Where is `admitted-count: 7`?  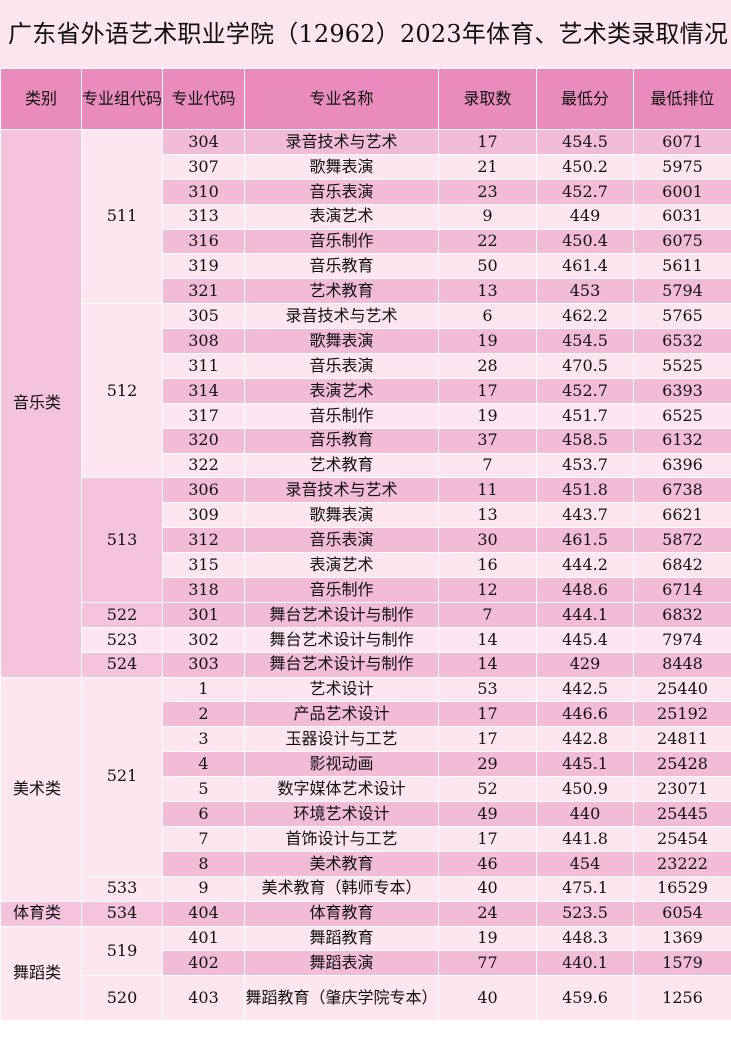 admitted-count: 7 is located at coordinates (487, 465).